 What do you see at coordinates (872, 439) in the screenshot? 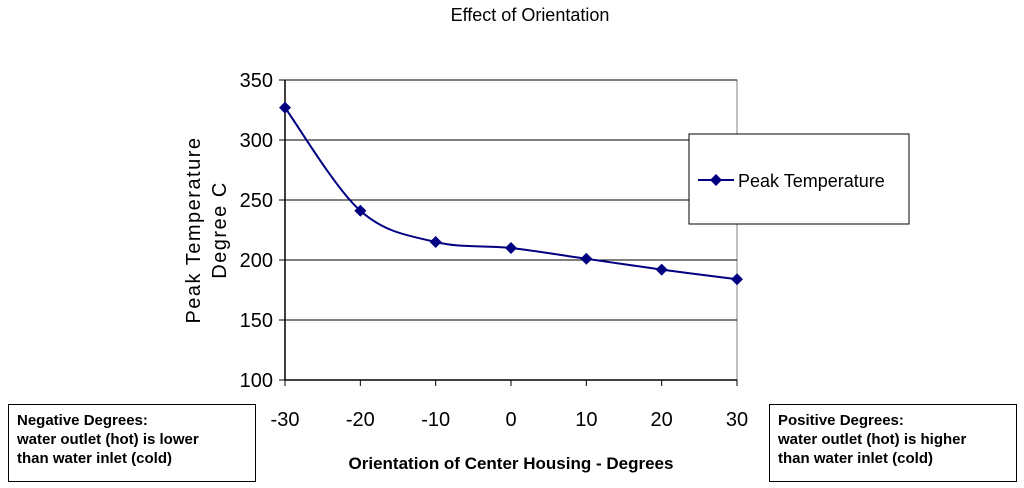
I see `positive-note-line2: water outlet (hot) is higher` at bounding box center [872, 439].